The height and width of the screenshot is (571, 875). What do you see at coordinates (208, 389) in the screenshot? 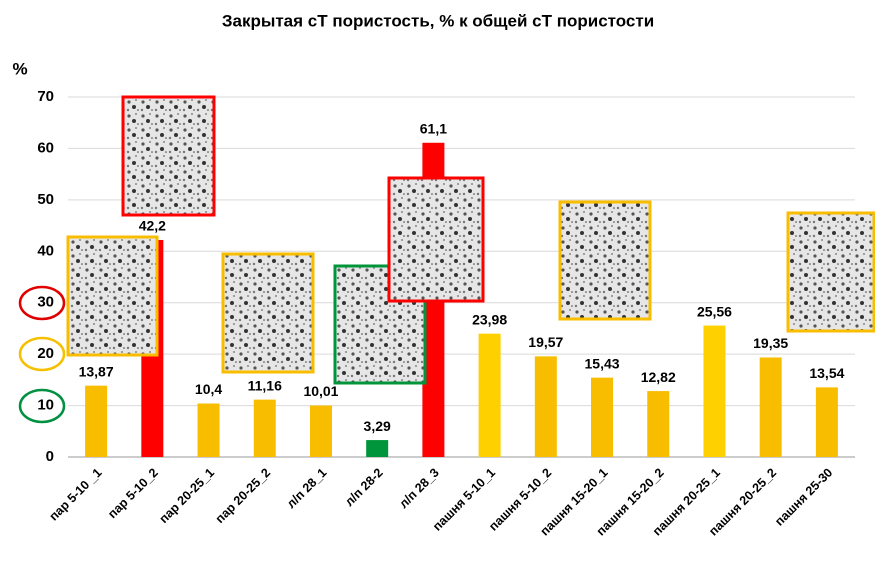
I see `value-label: 10,4` at bounding box center [208, 389].